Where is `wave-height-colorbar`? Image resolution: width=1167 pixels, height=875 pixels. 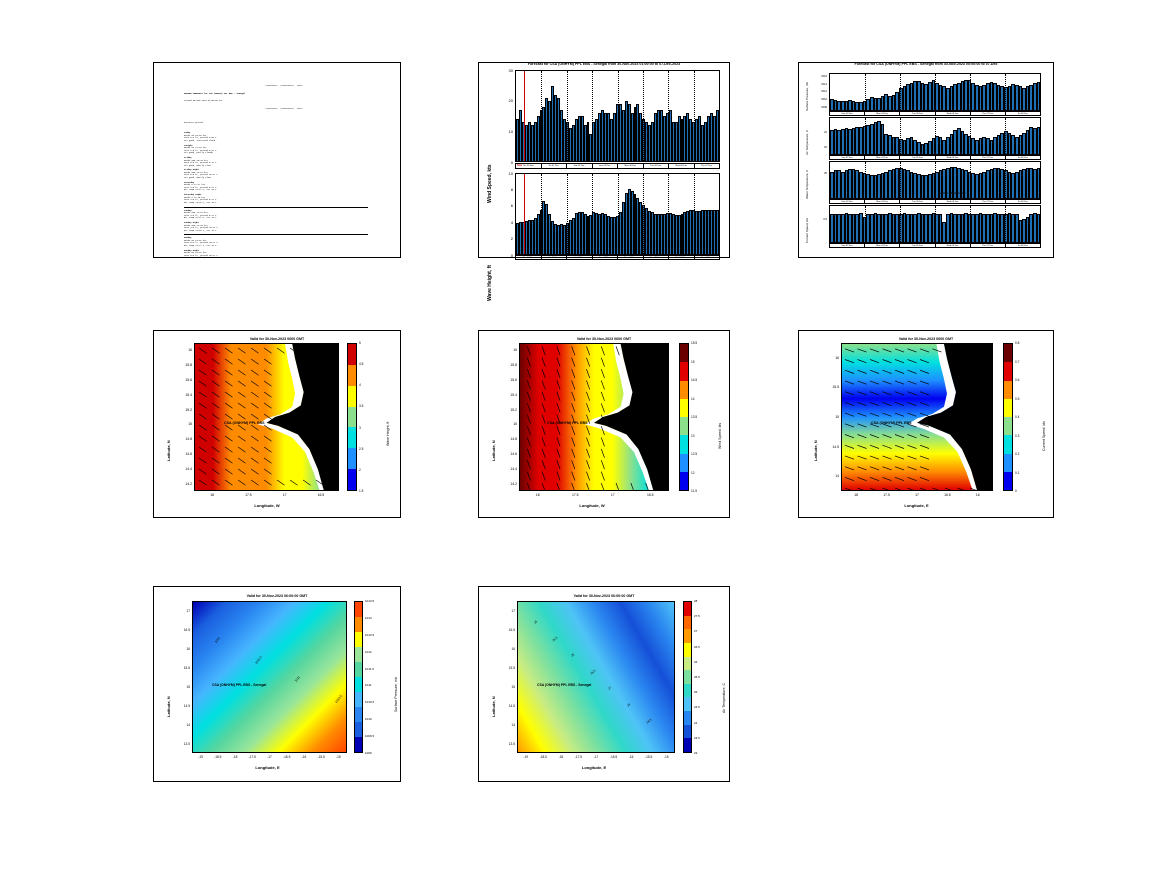
wave-height-colorbar is located at coordinates (352, 417).